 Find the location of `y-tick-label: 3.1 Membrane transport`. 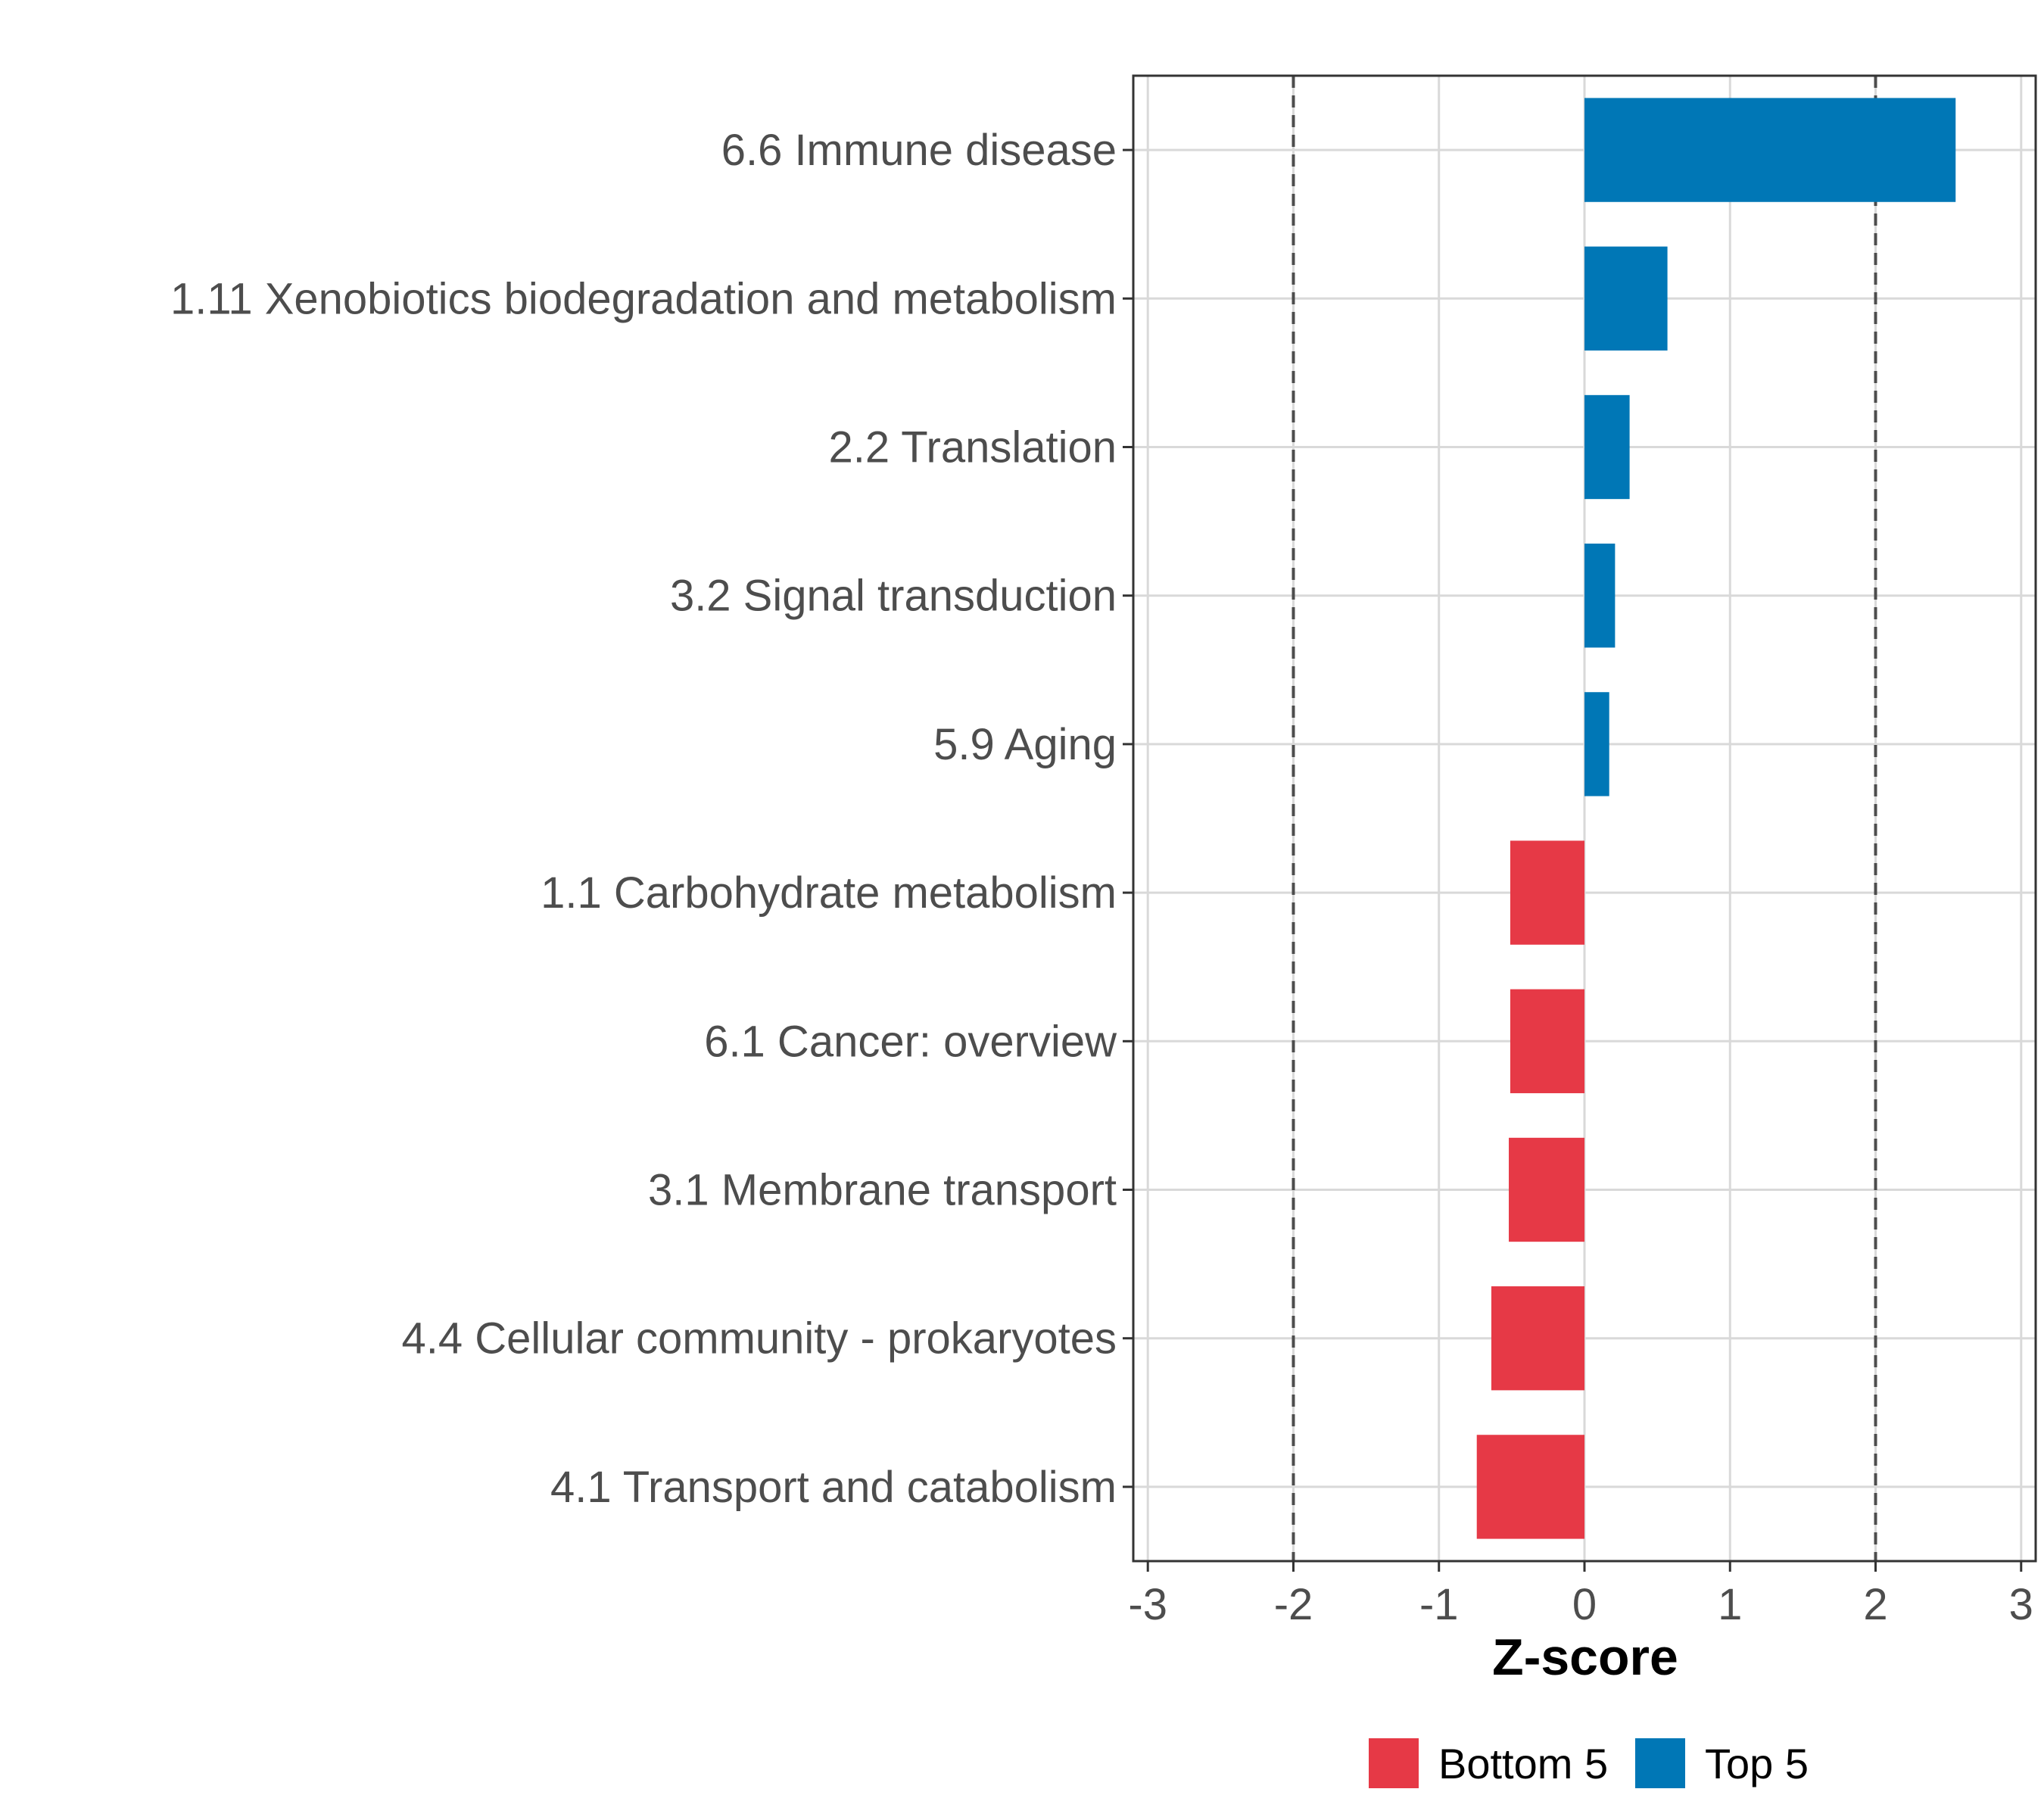

y-tick-label: 3.1 Membrane transport is located at coordinates (883, 1190).